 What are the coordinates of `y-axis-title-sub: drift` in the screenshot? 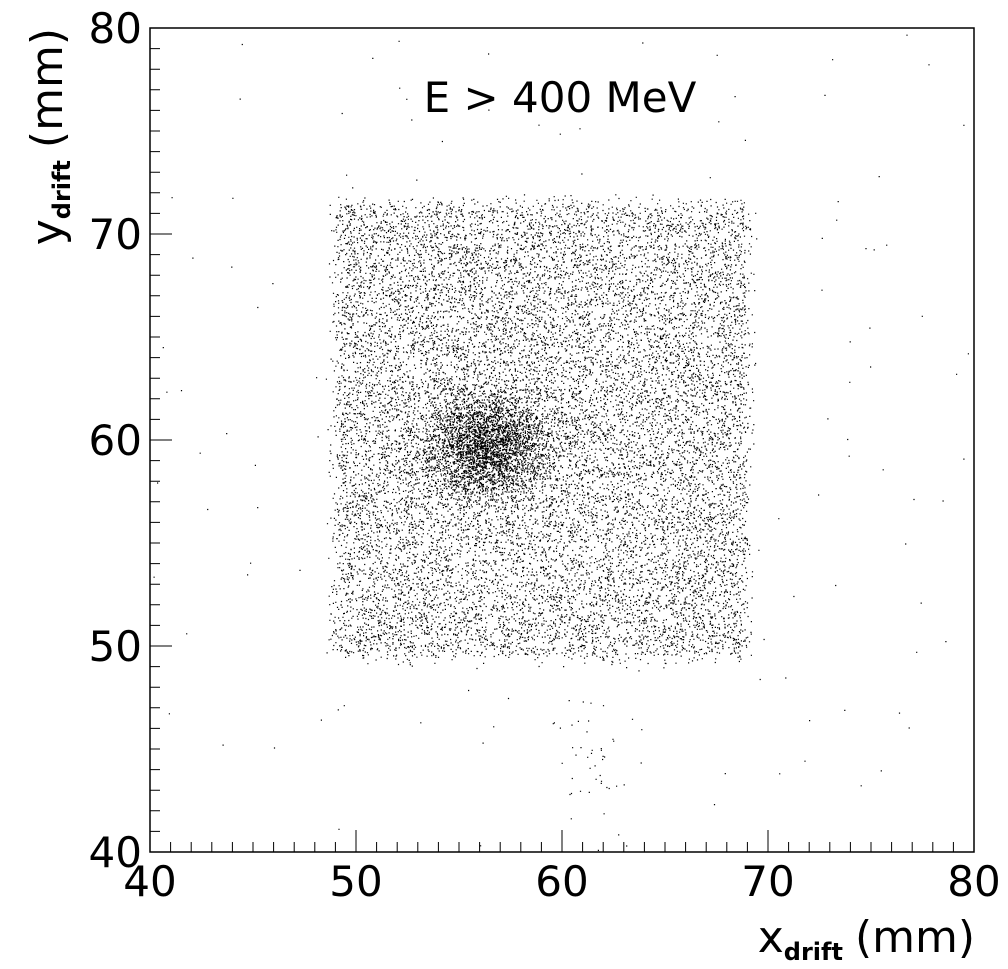 It's located at (62, 189).